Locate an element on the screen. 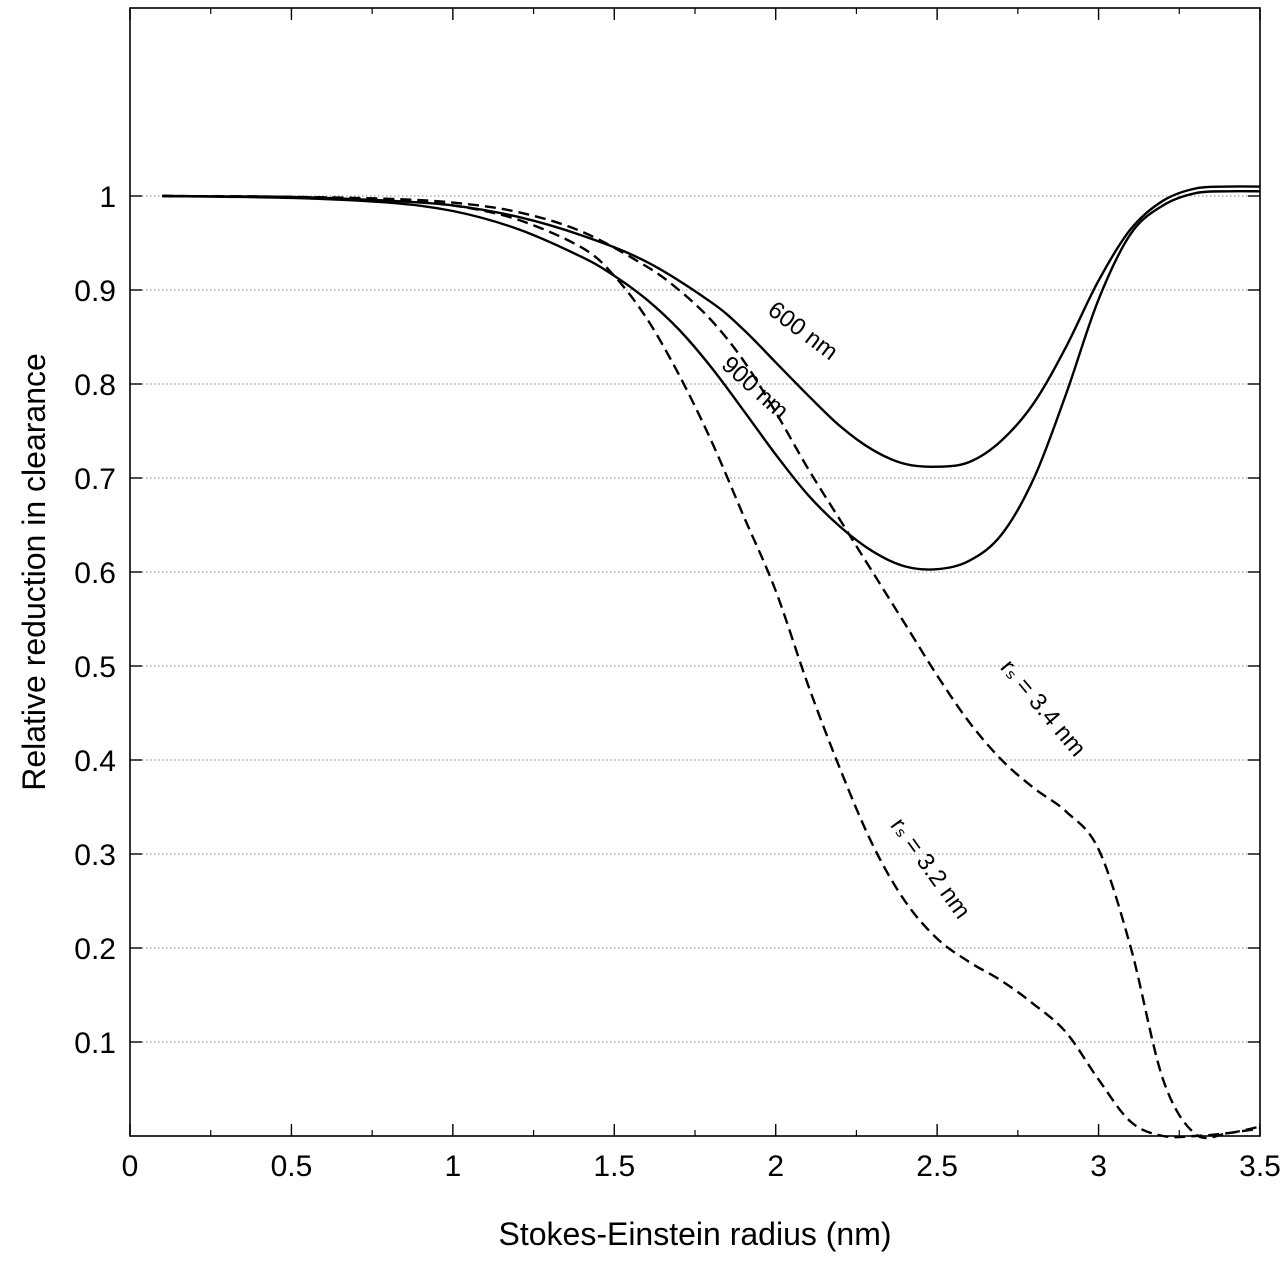 This screenshot has height=1265, width=1280. x-tick-label: 3.5 is located at coordinates (1259, 1166).